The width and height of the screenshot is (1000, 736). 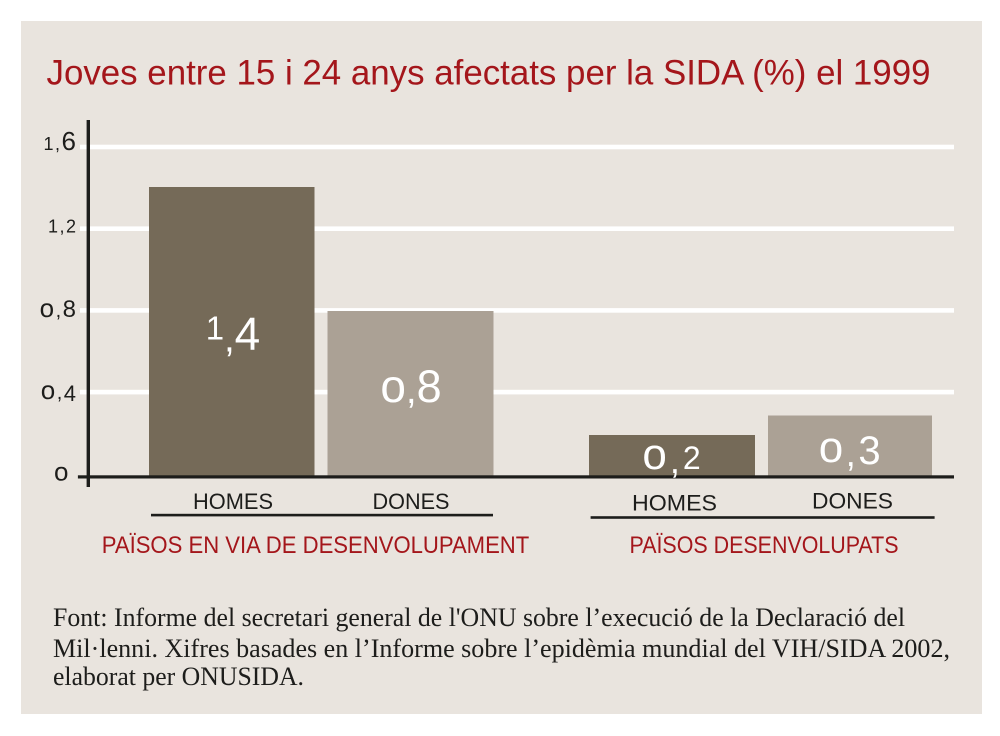 What do you see at coordinates (764, 545) in the screenshot?
I see `svg-text: PAÏSOS DESENVOLUPATS` at bounding box center [764, 545].